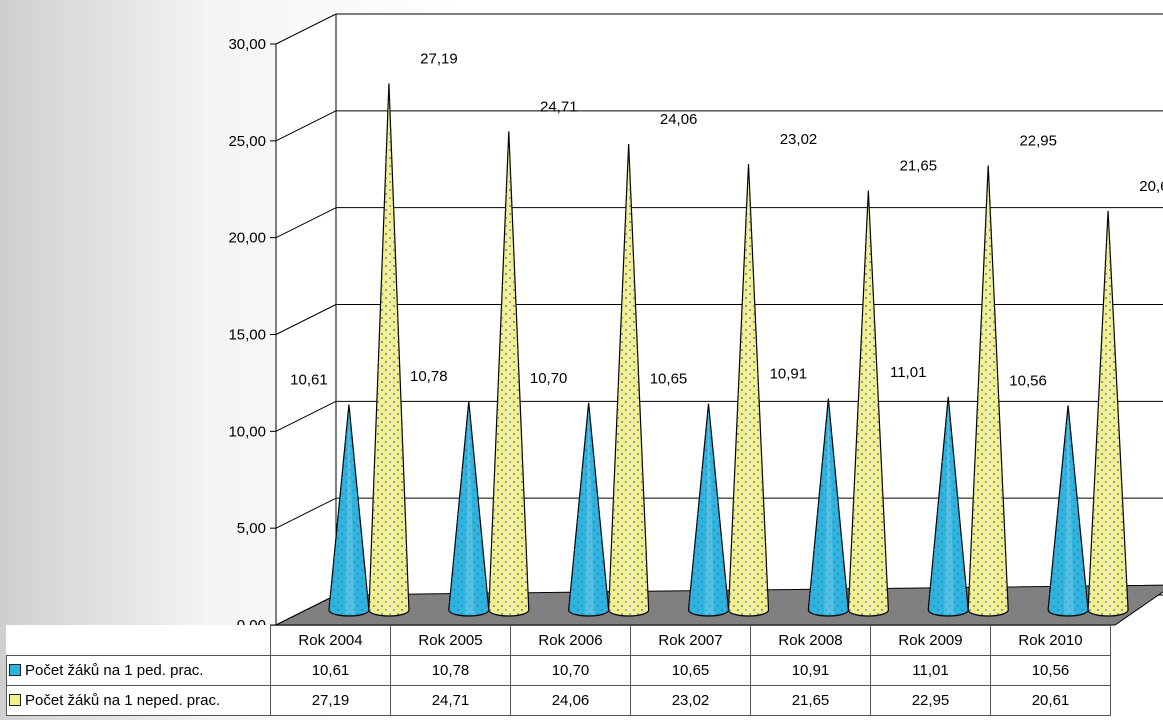 This screenshot has height=720, width=1163. What do you see at coordinates (810, 670) in the screenshot?
I see `data-table-value: 10,91` at bounding box center [810, 670].